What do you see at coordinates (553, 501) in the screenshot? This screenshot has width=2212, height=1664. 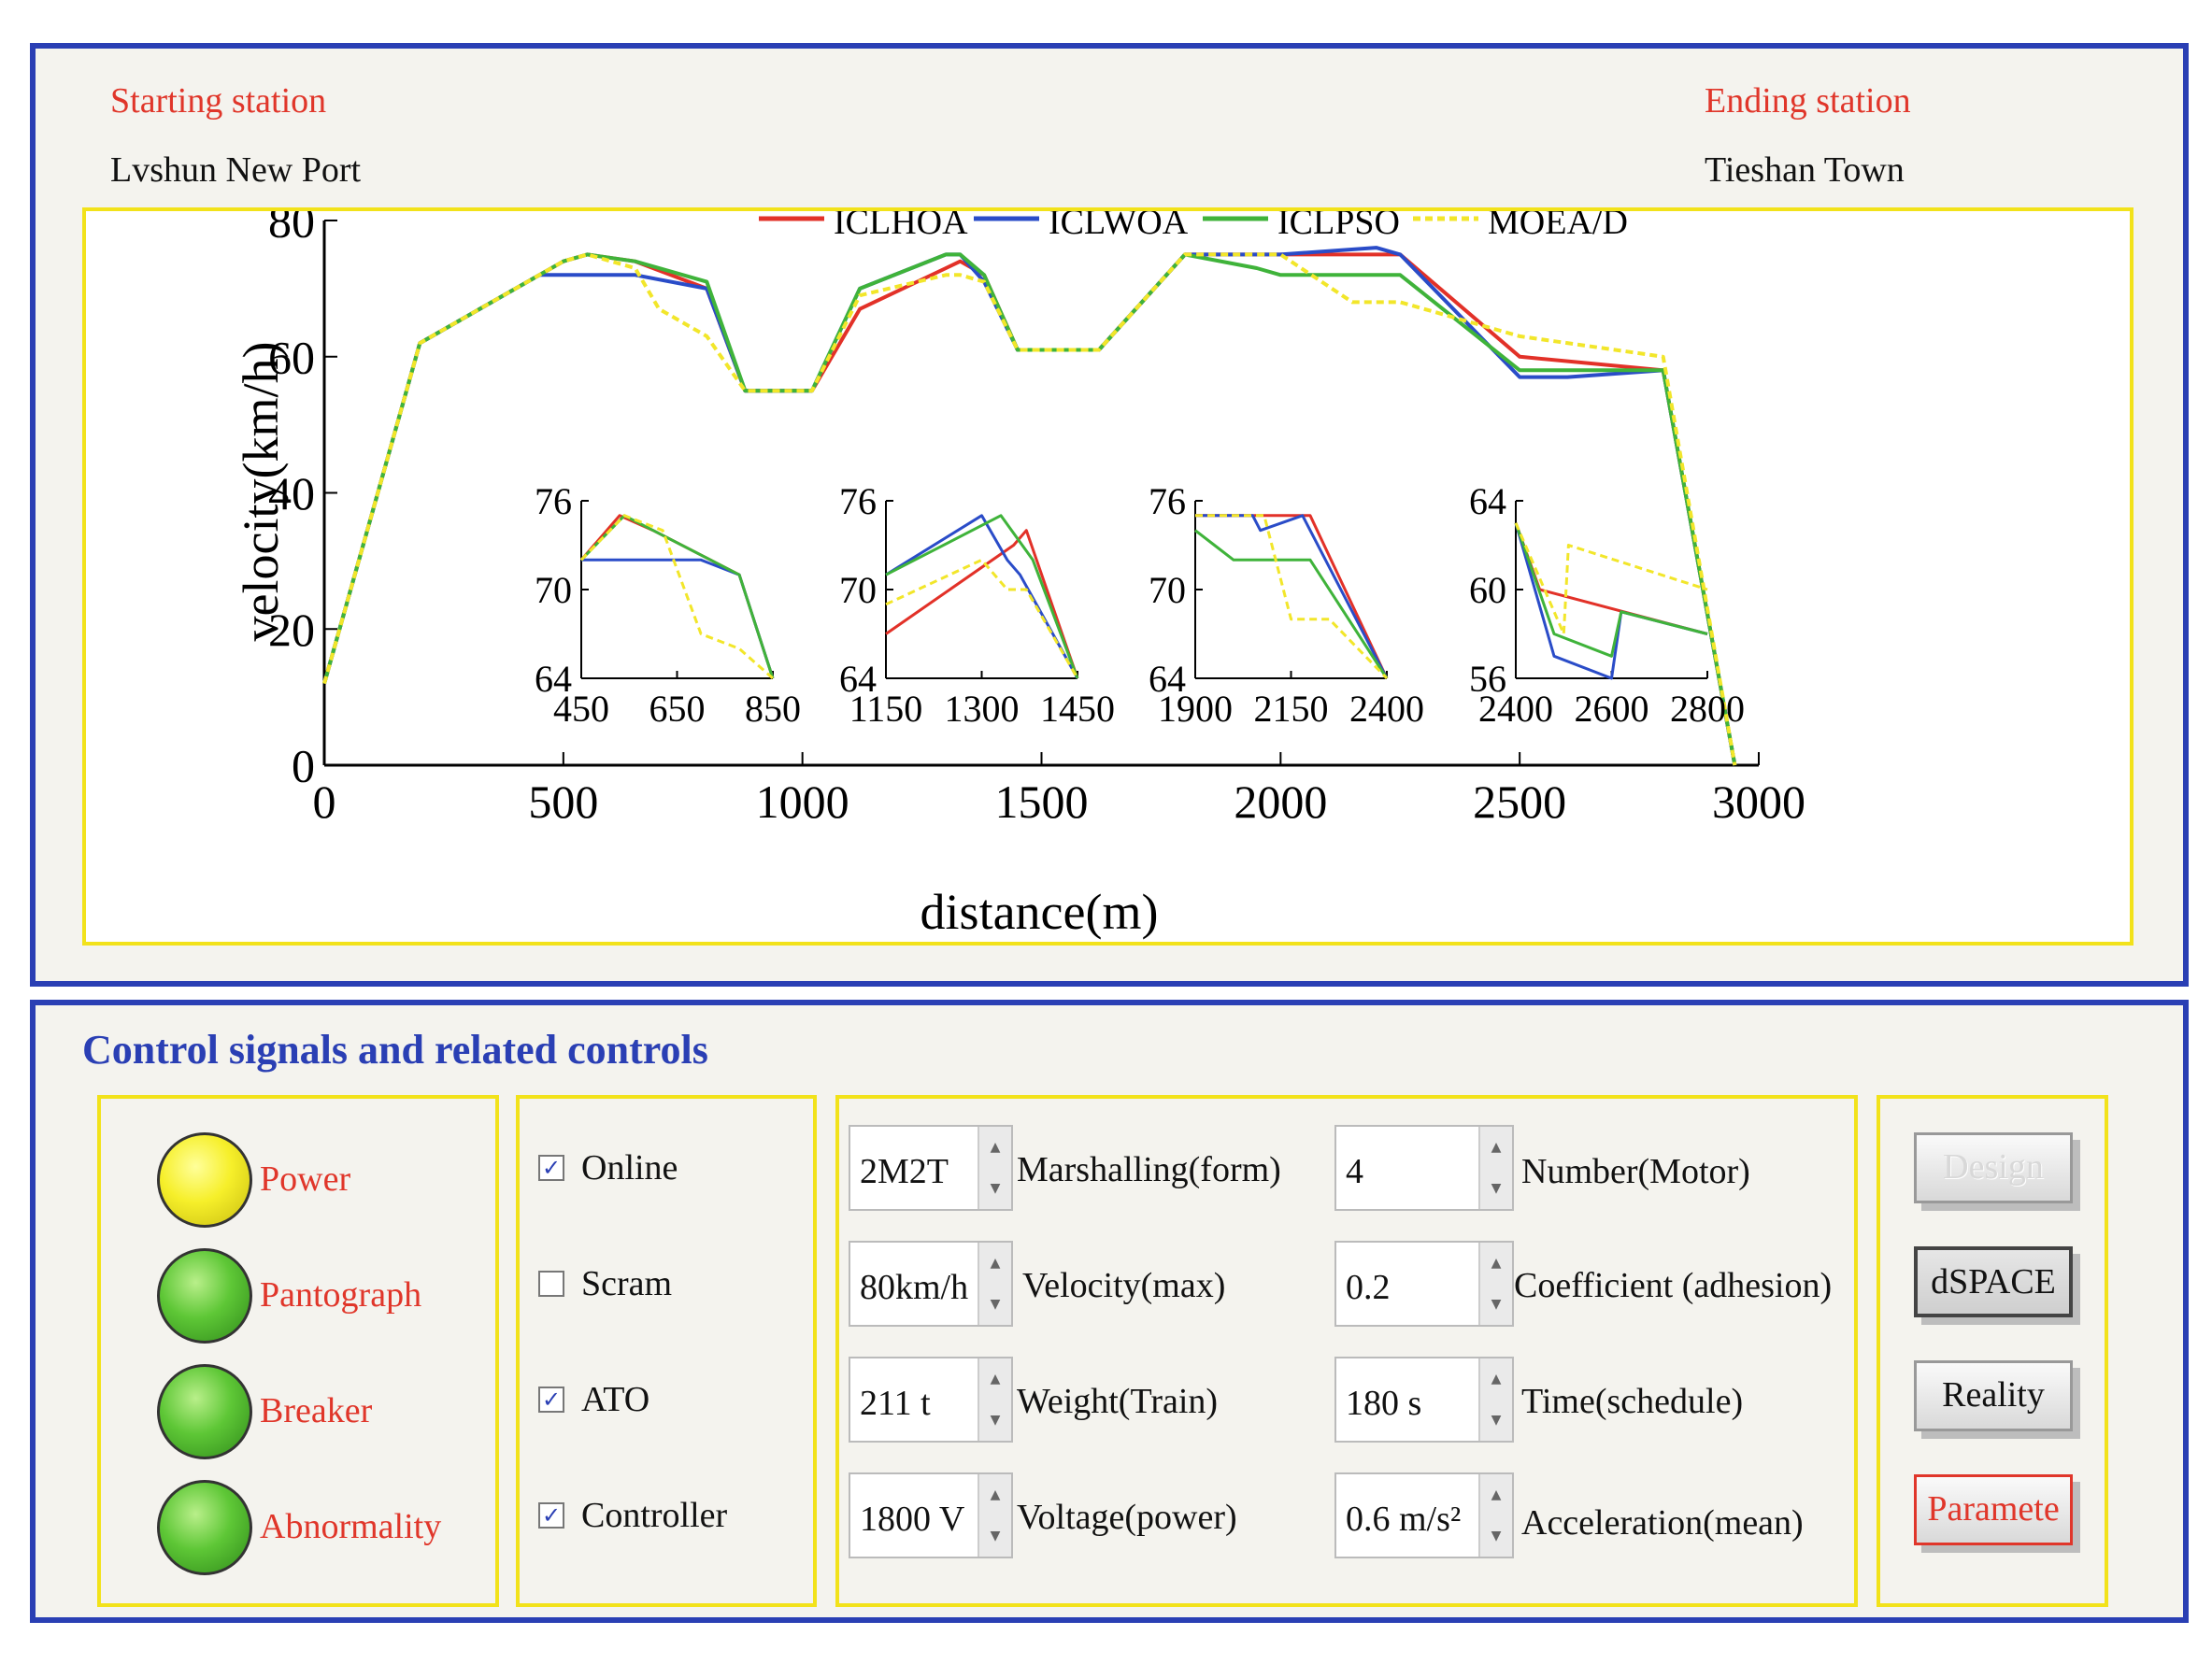 I see `inset1-y-tick-label: 76` at bounding box center [553, 501].